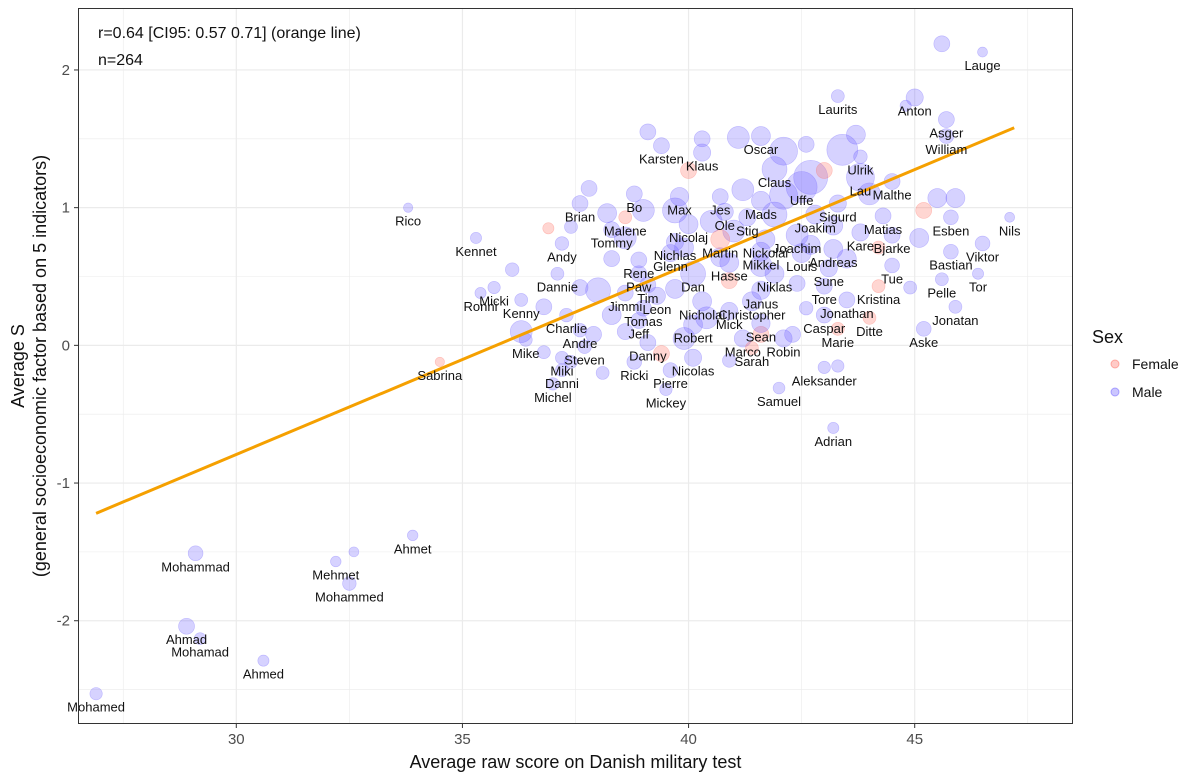 The height and width of the screenshot is (780, 1200). I want to click on data-point-laurits, so click(838, 96).